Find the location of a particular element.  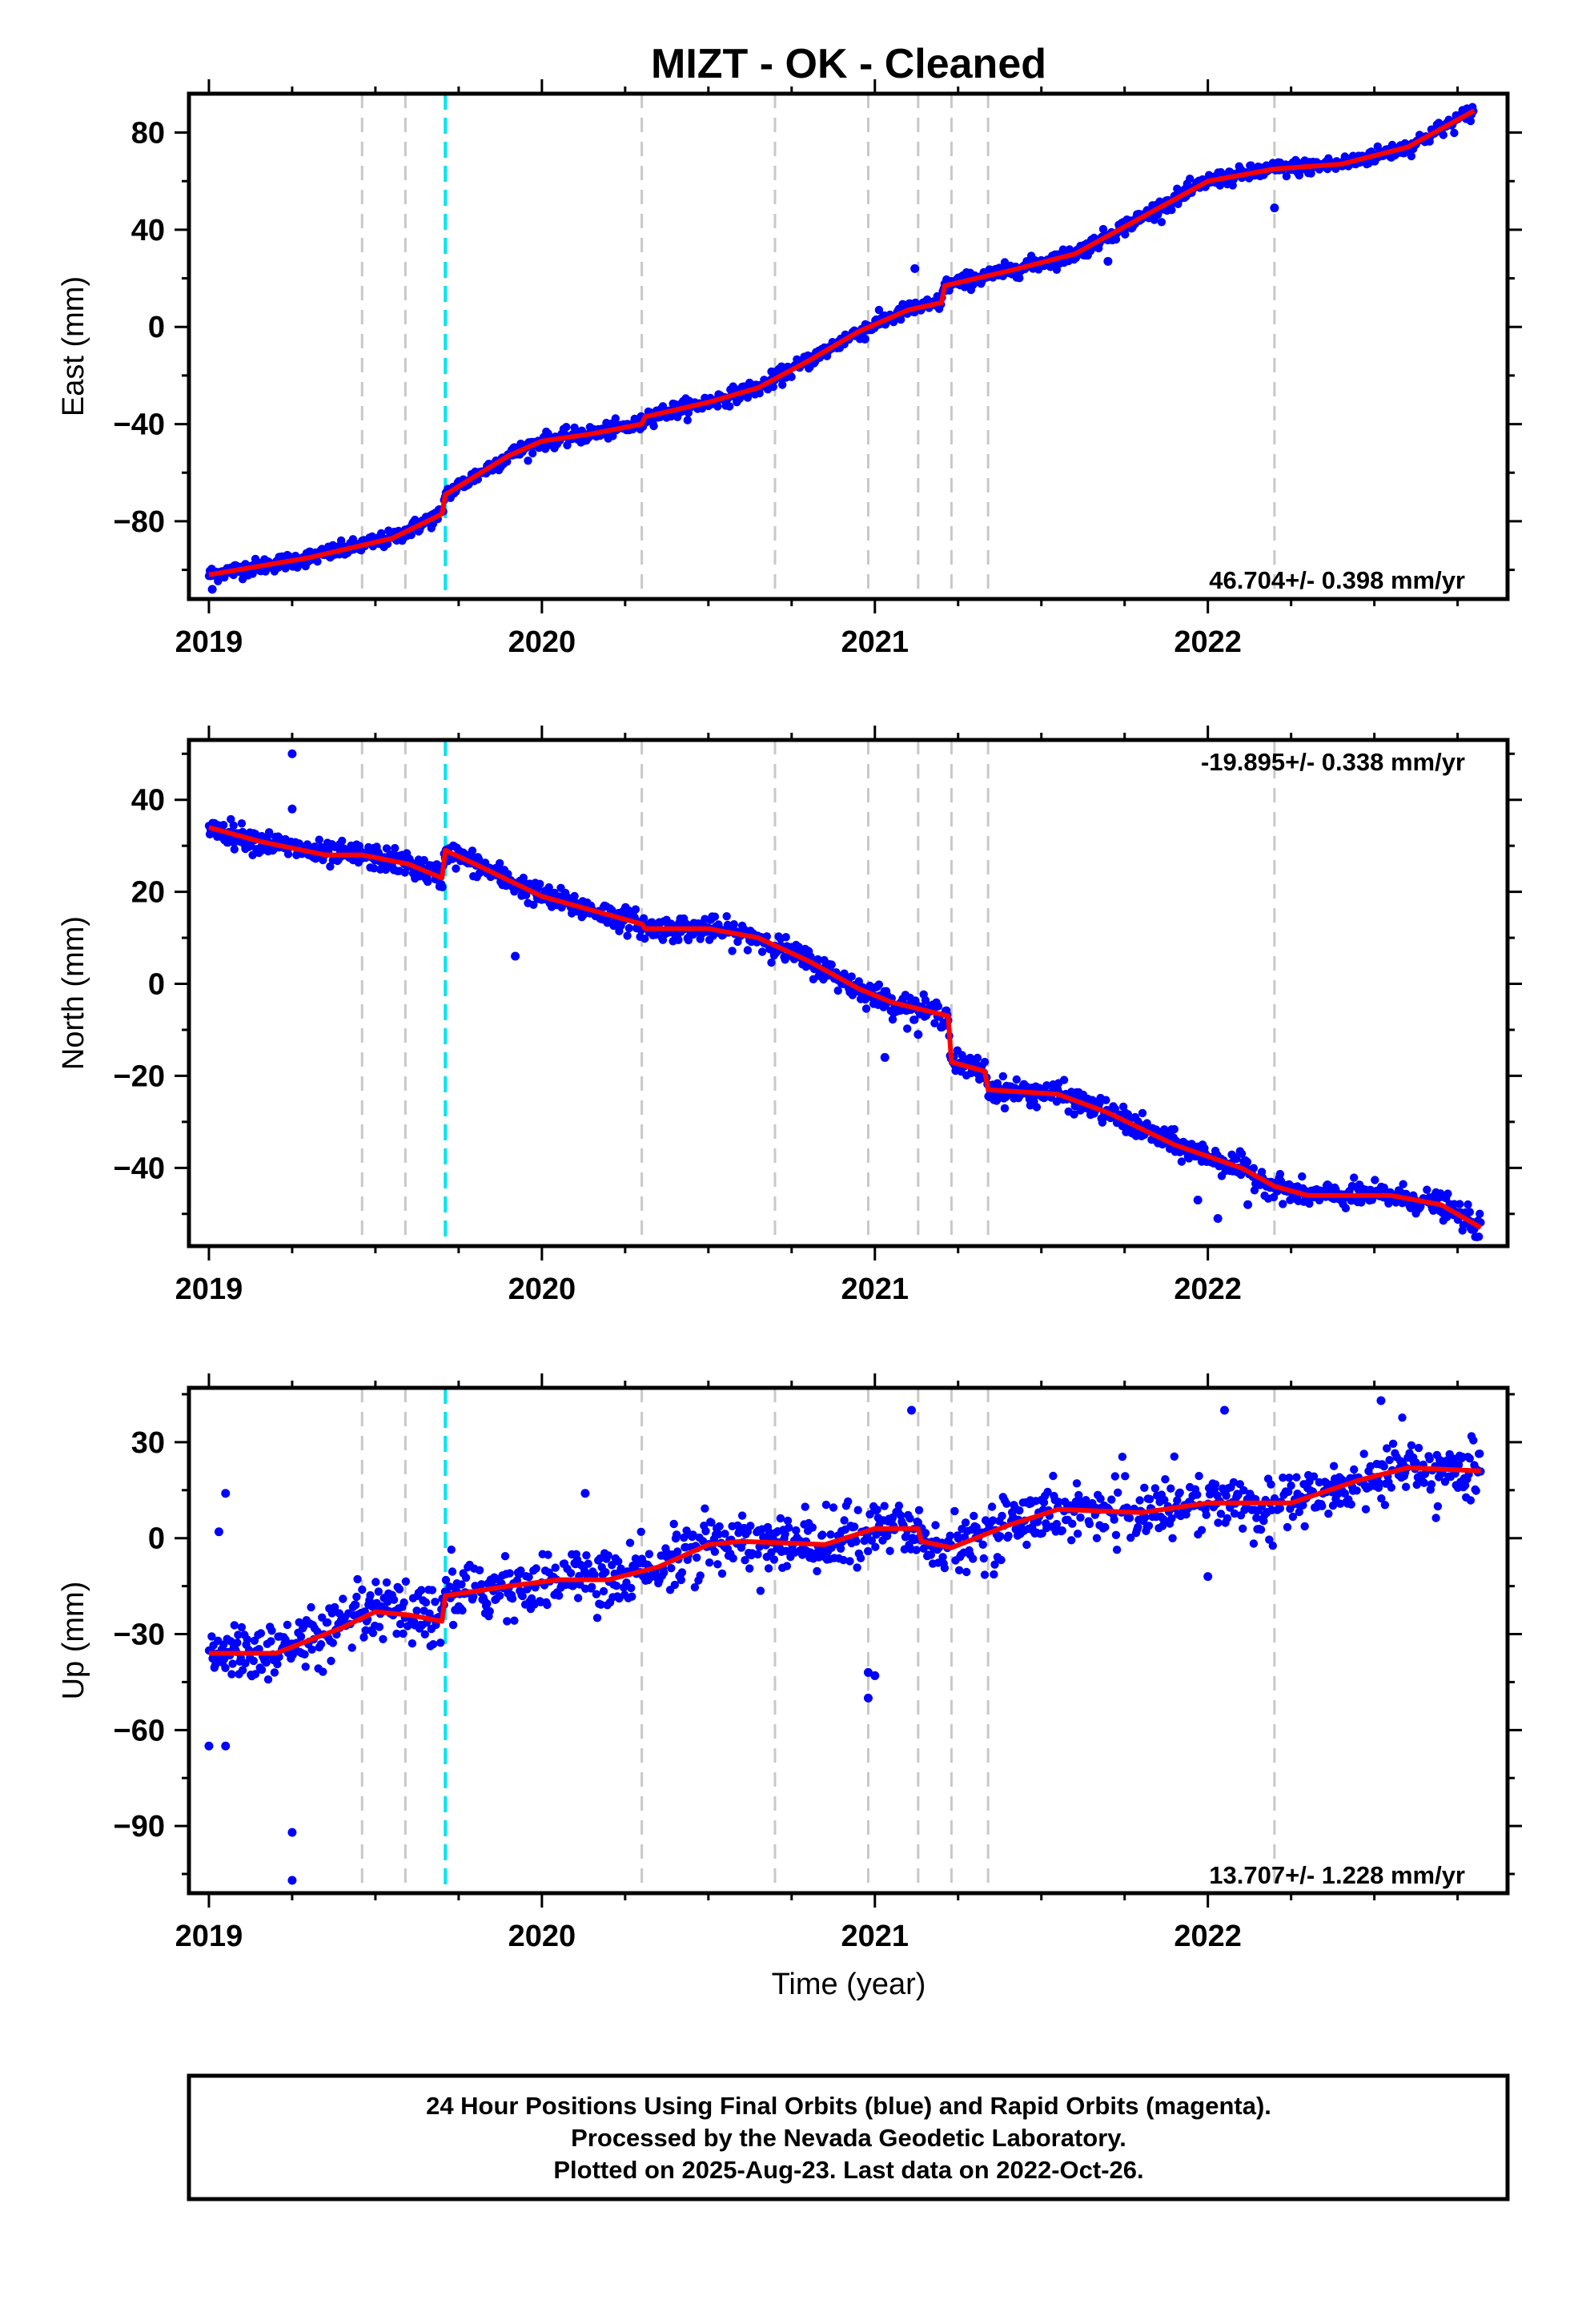

up-x-tick-label: 2022 is located at coordinates (1208, 1936).